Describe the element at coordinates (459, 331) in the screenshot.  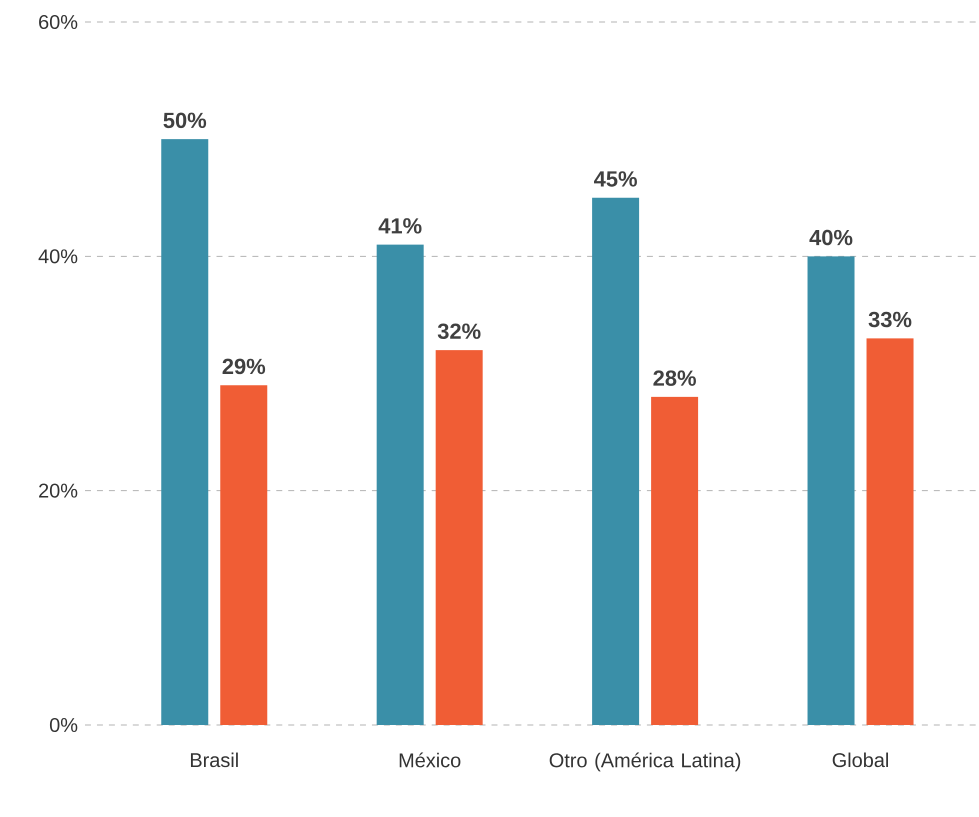
I see `data-label: 32%` at that location.